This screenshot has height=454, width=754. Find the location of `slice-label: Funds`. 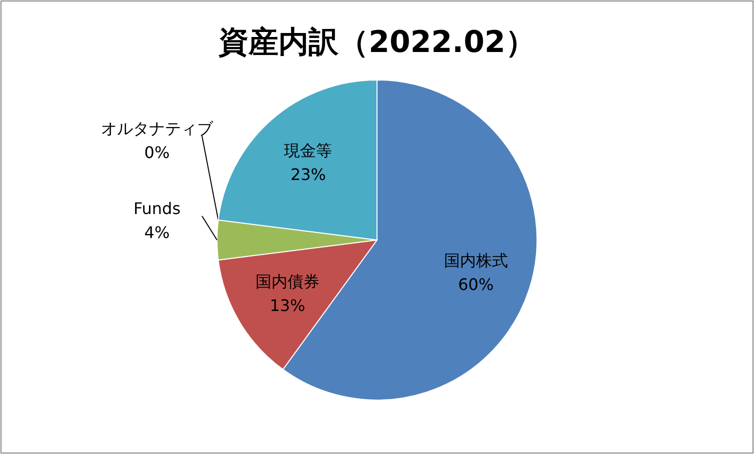

slice-label: Funds is located at coordinates (157, 208).